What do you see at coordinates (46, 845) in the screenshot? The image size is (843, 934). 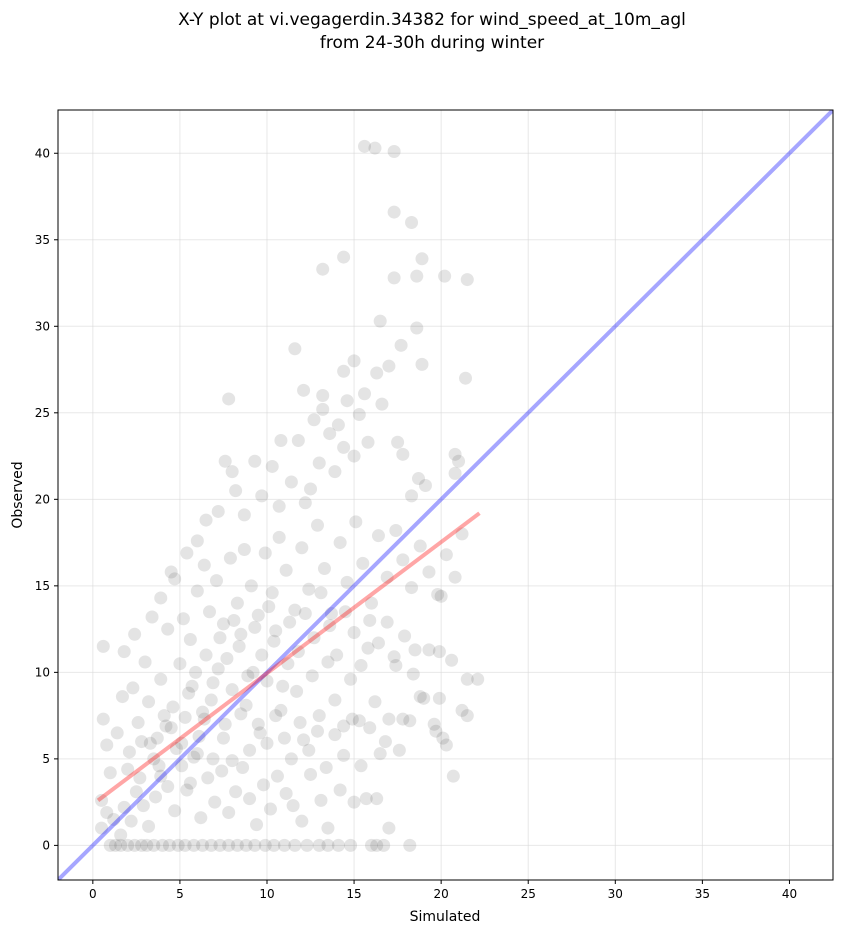 I see `y-tick-label: 0` at bounding box center [46, 845].